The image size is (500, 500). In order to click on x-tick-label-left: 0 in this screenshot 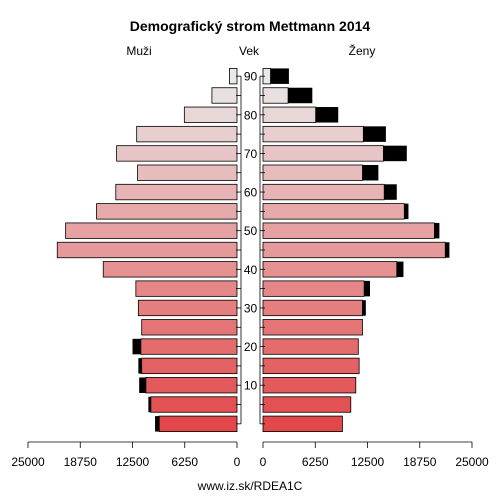, I will do `click(237, 462)`.